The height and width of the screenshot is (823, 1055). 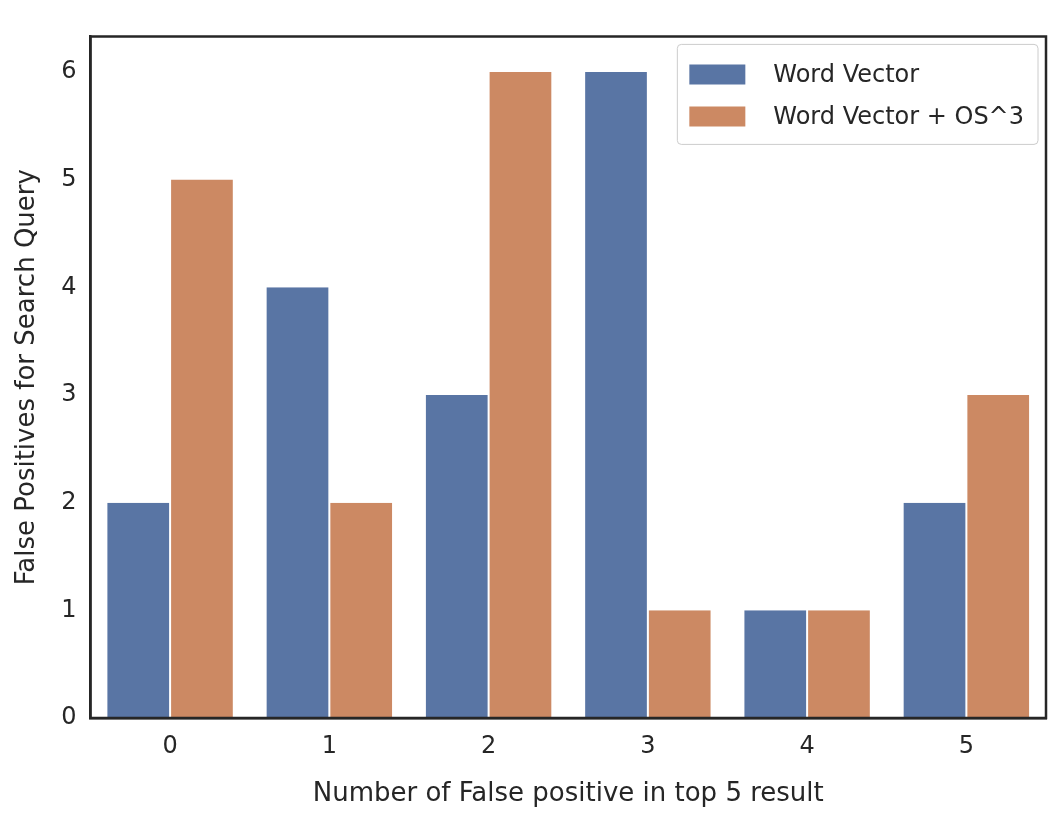 I want to click on y-axis-title: False Positives for Search Query, so click(x=25, y=377).